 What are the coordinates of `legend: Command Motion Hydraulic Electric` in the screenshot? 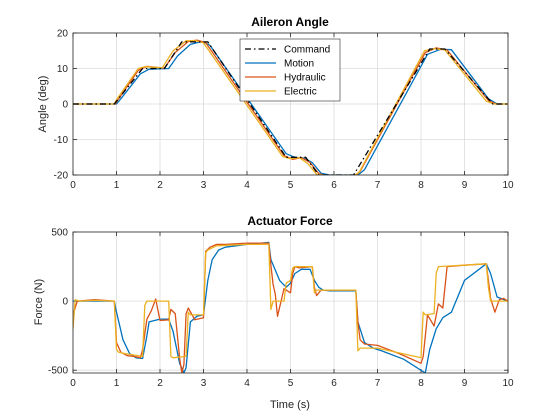 It's located at (290, 70).